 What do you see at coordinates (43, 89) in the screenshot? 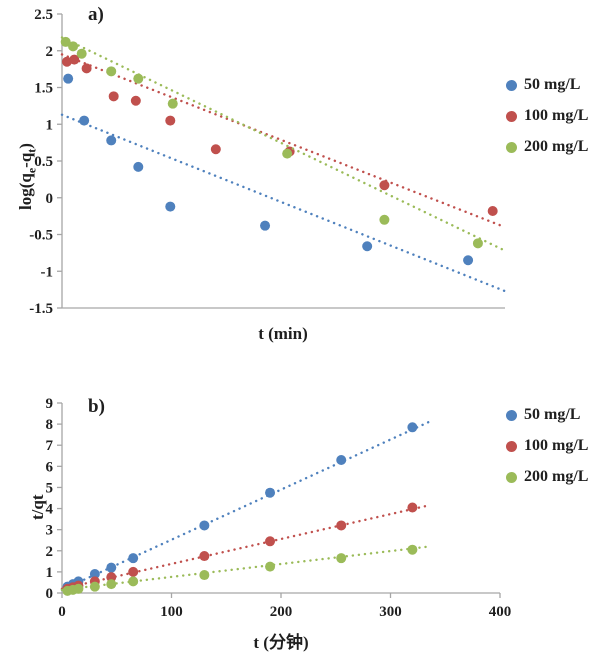
I see `y-tick-label: 1.5` at bounding box center [43, 89].